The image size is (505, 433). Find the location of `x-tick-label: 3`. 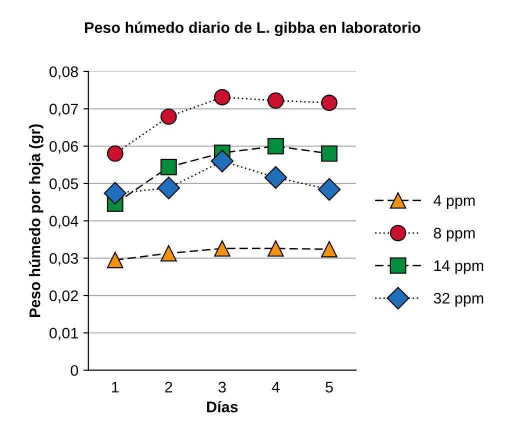

x-tick-label: 3 is located at coordinates (222, 387).